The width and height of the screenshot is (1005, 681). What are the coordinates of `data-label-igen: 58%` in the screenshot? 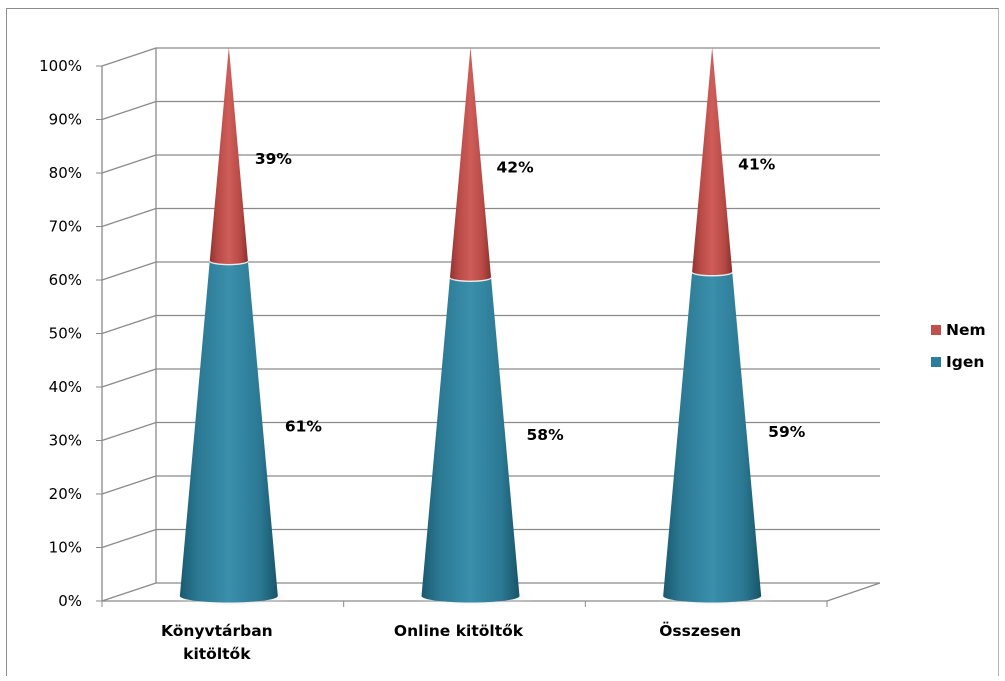 It's located at (546, 435).